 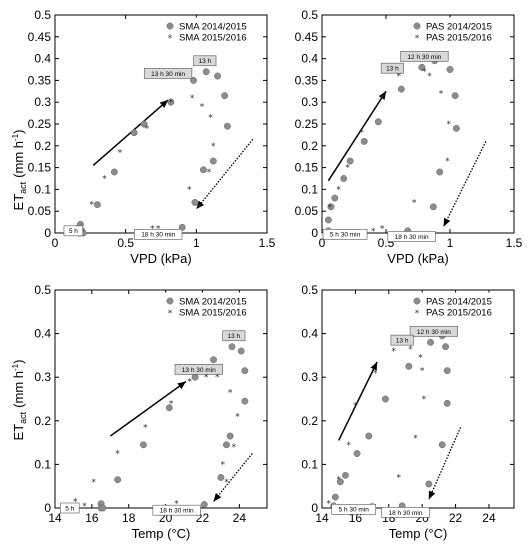 What do you see at coordinates (458, 306) in the screenshot?
I see `legend-box` at bounding box center [458, 306].